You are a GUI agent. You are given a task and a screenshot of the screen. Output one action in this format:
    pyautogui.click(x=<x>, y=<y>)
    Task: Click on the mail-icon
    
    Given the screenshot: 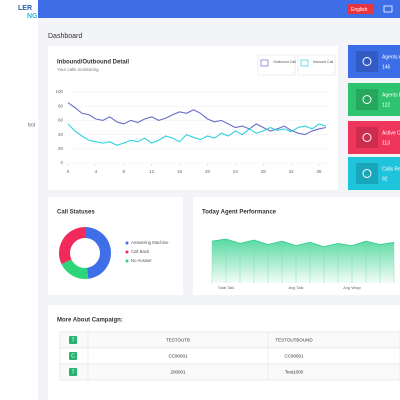 What is the action you would take?
    pyautogui.click(x=388, y=9)
    